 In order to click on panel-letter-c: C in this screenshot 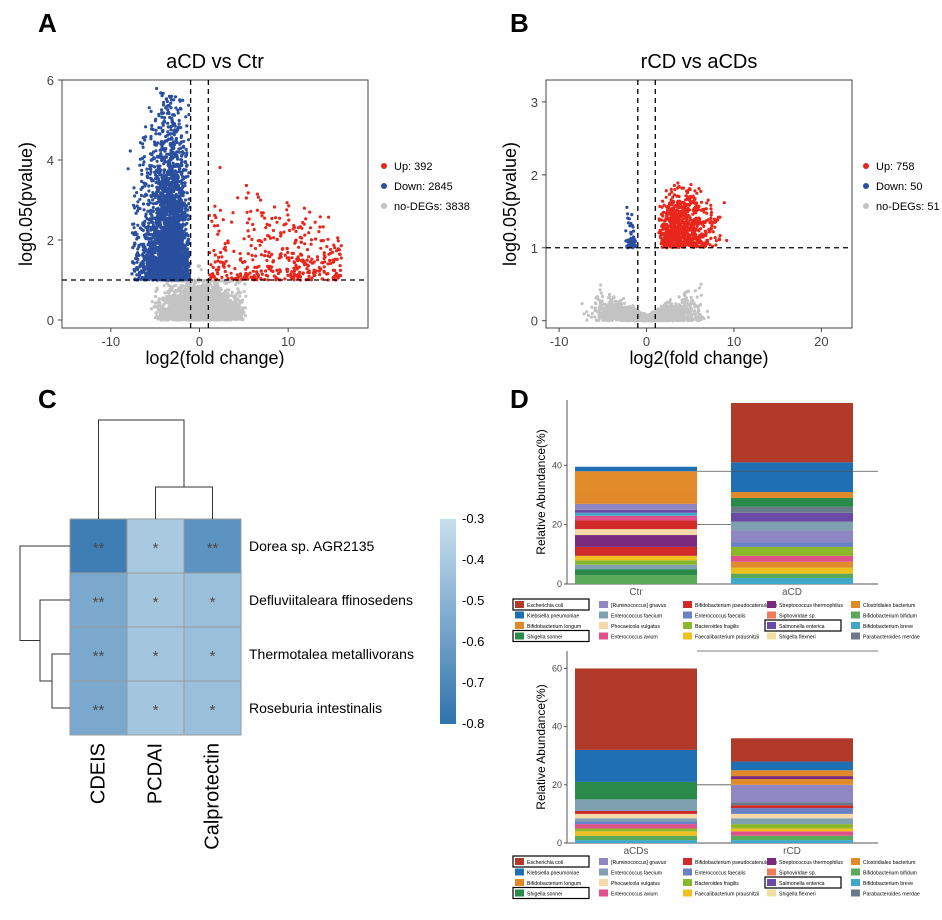, I will do `click(47, 399)`.